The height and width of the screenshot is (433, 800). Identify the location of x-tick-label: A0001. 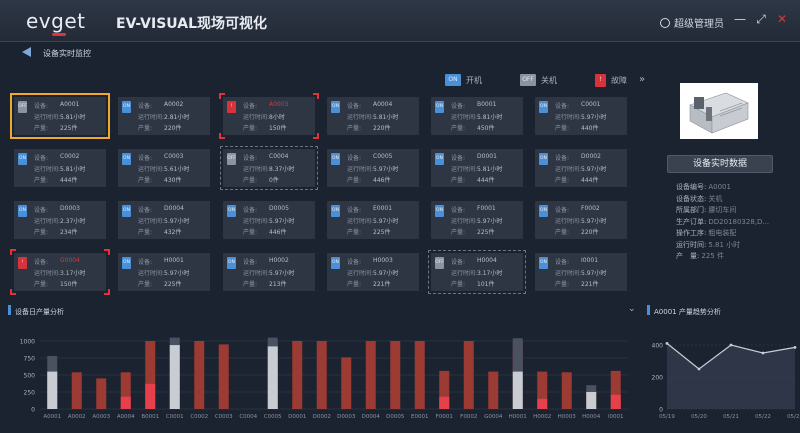
(52, 417).